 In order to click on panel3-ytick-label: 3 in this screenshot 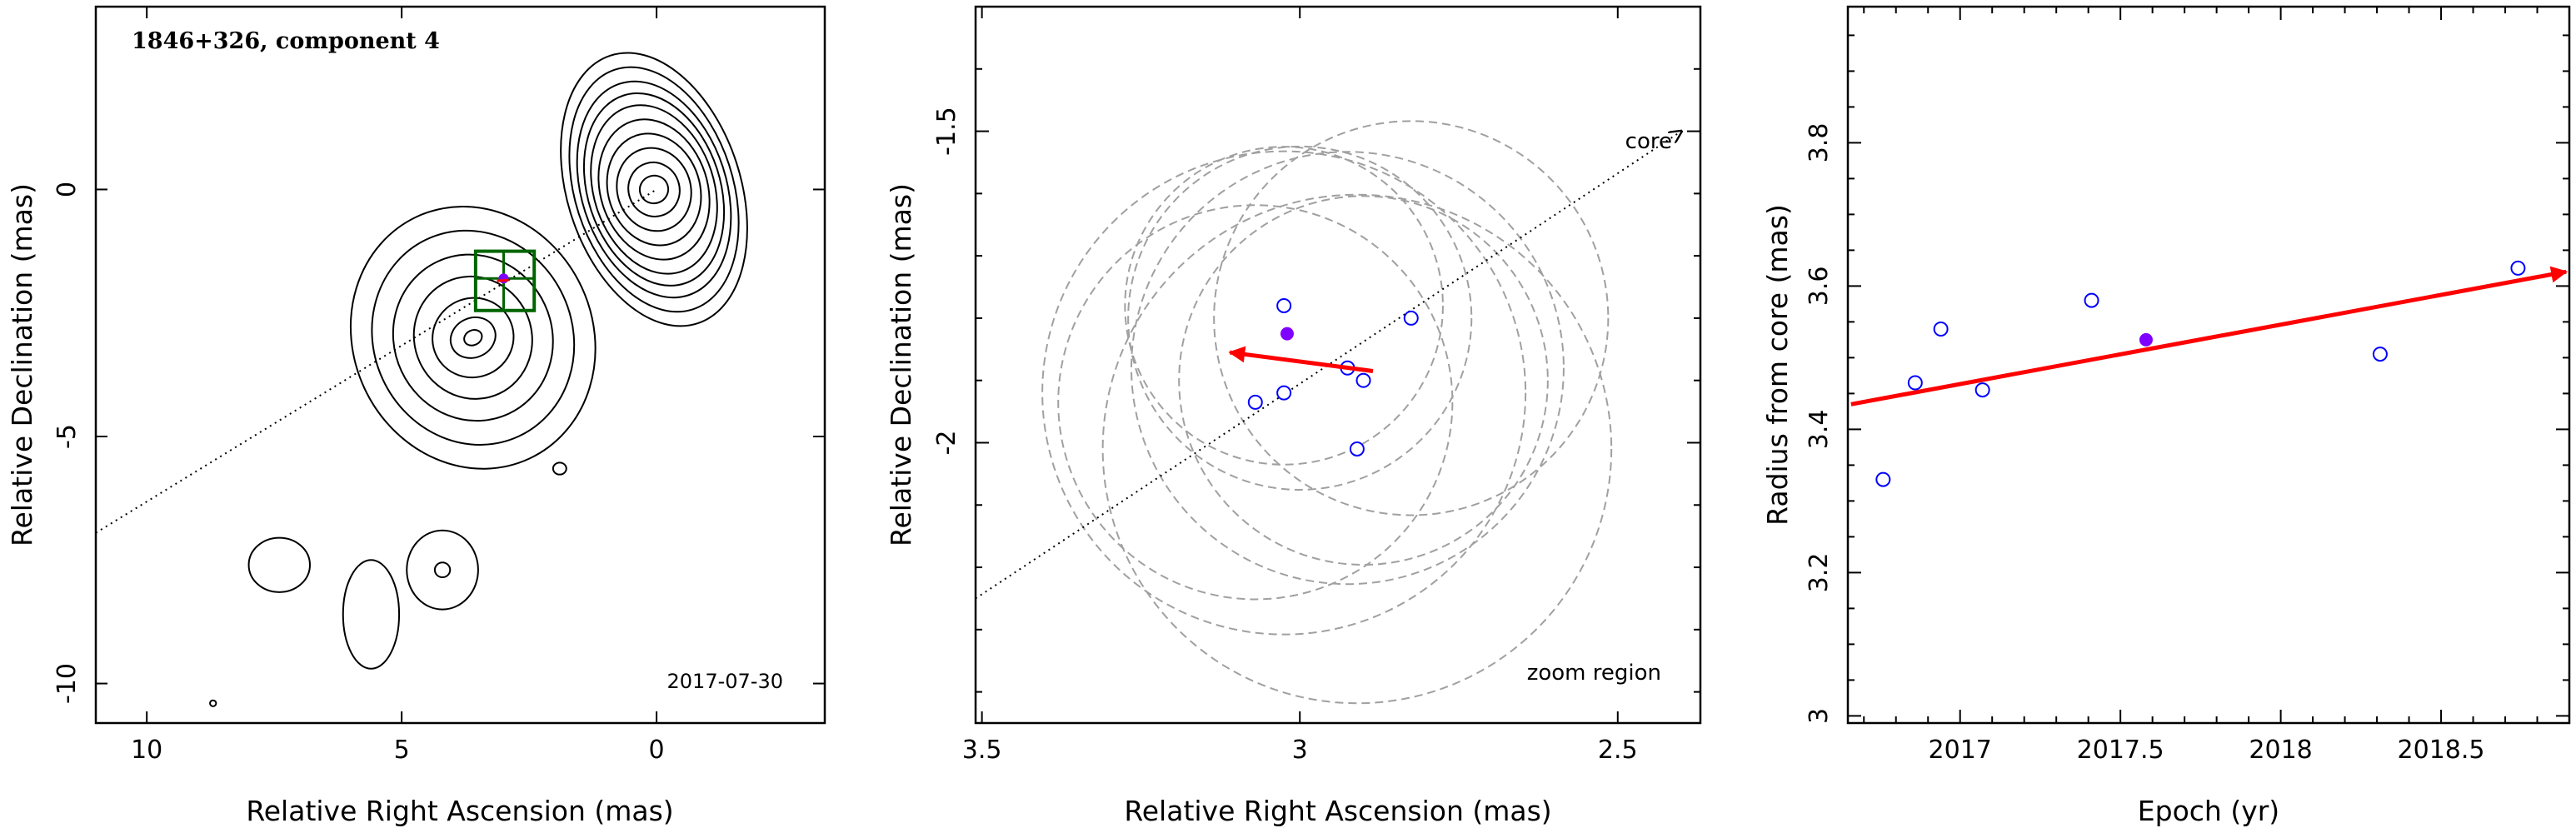, I will do `click(1819, 716)`.